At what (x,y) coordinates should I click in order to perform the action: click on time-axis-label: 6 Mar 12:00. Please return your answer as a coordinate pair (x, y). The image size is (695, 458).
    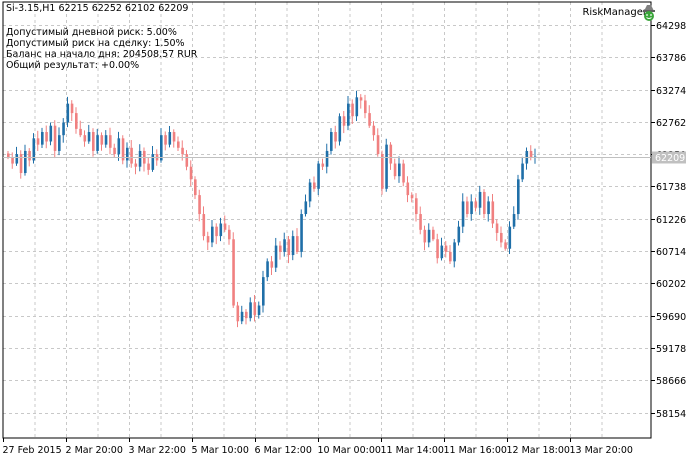
    Looking at the image, I should click on (283, 450).